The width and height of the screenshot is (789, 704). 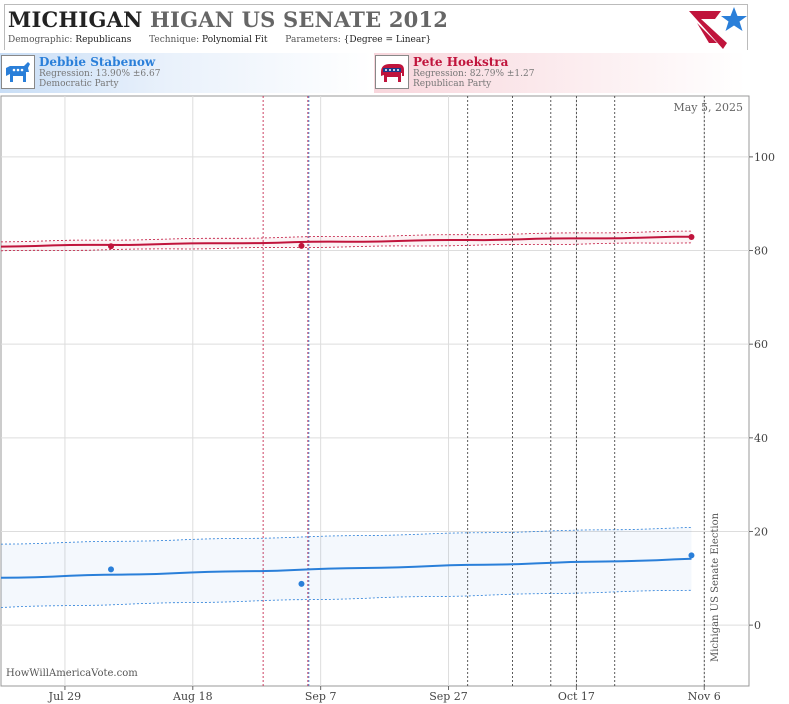 What do you see at coordinates (764, 157) in the screenshot?
I see `y-tick-label: 100` at bounding box center [764, 157].